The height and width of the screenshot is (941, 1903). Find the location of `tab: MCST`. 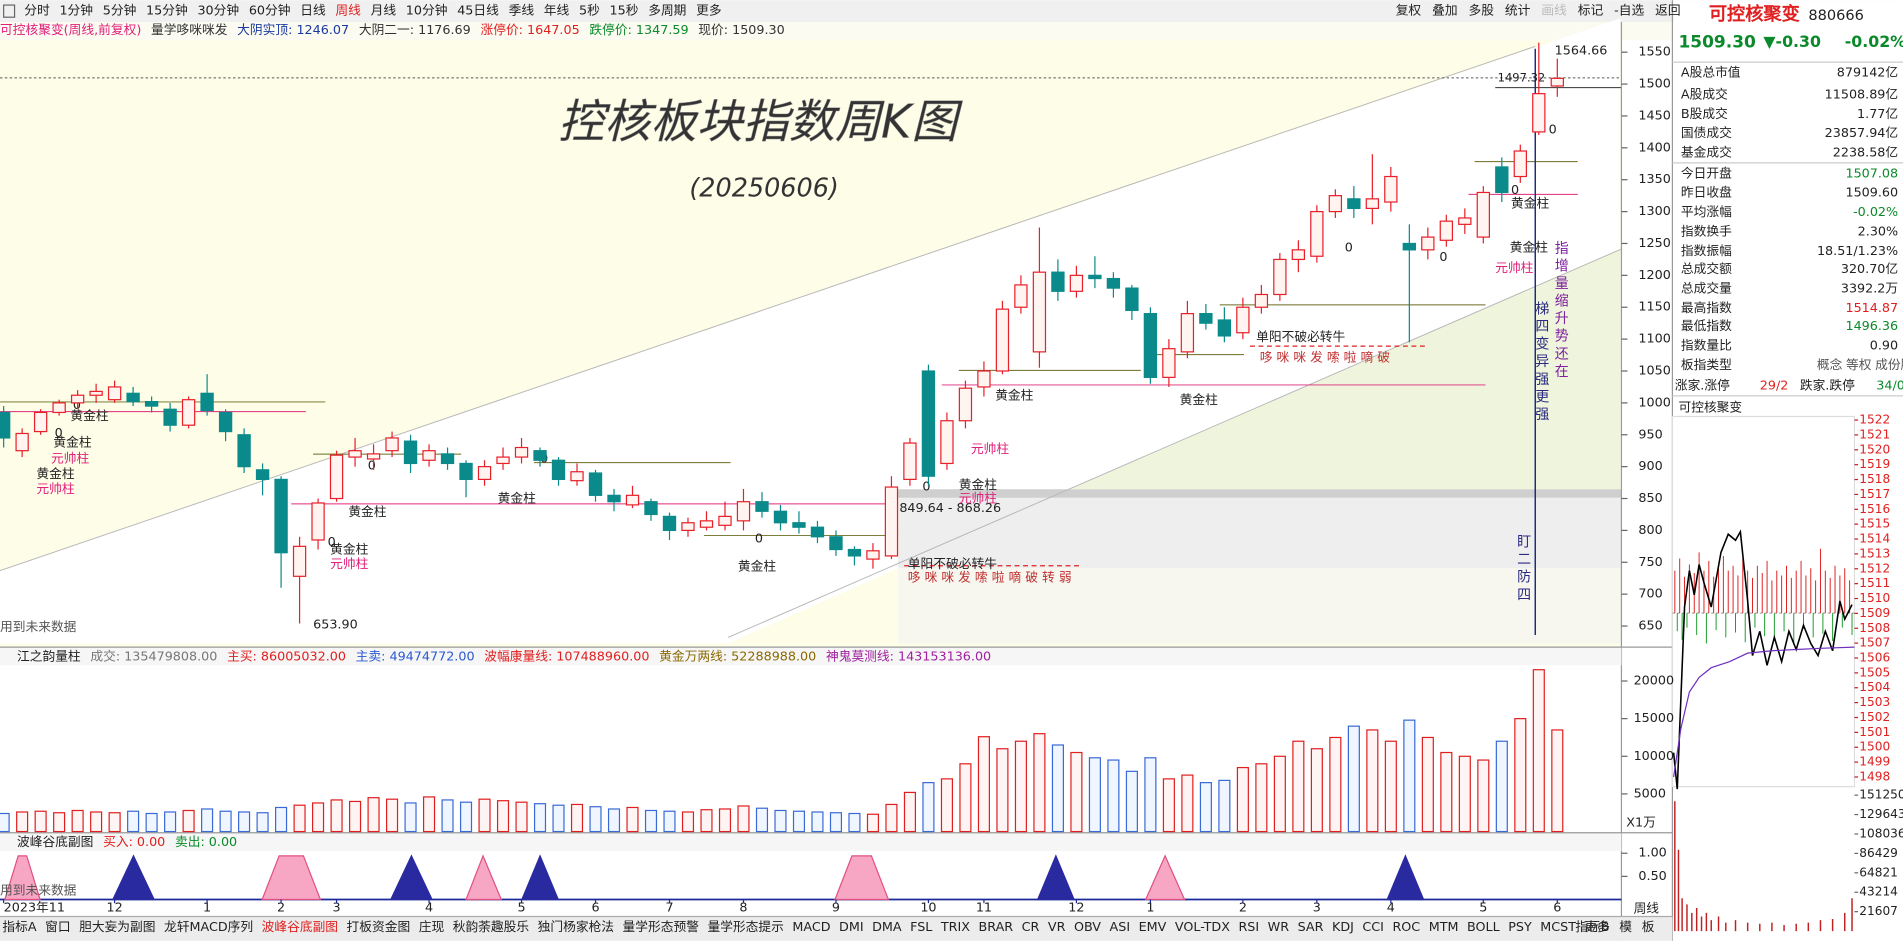

tab: MCST is located at coordinates (1558, 927).